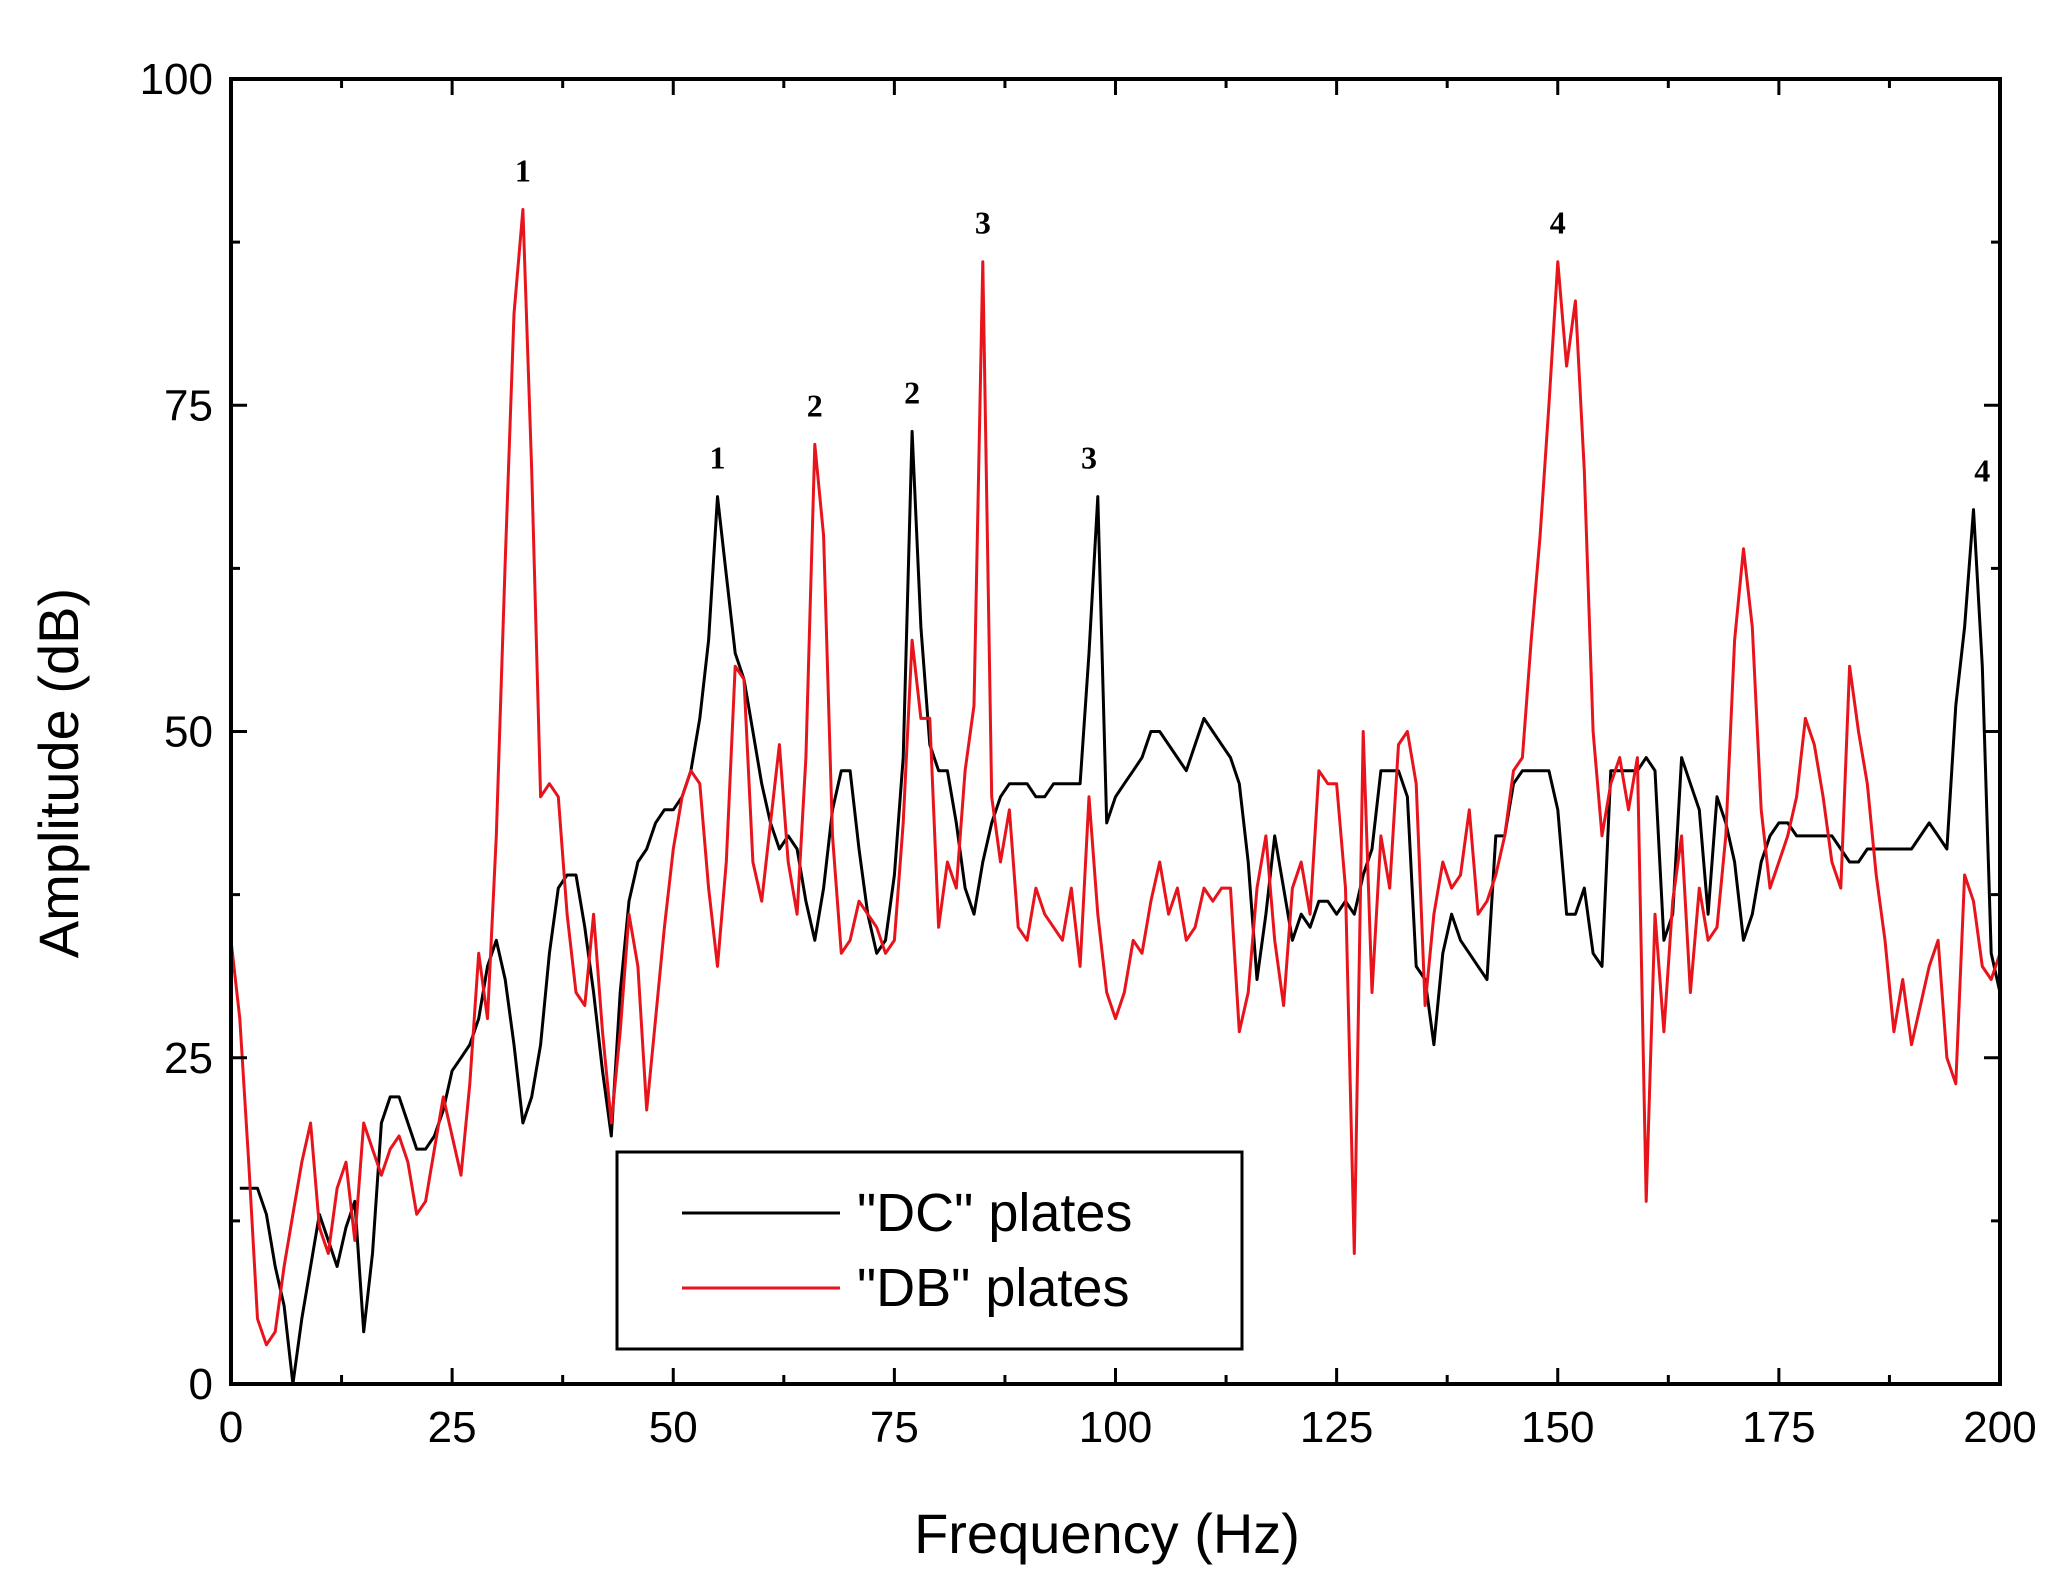  What do you see at coordinates (452, 1427) in the screenshot?
I see `x-tick-label: 25` at bounding box center [452, 1427].